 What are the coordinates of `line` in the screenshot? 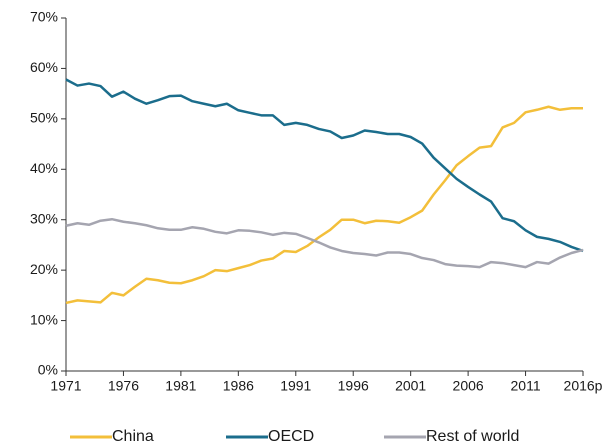 It's located at (324, 243).